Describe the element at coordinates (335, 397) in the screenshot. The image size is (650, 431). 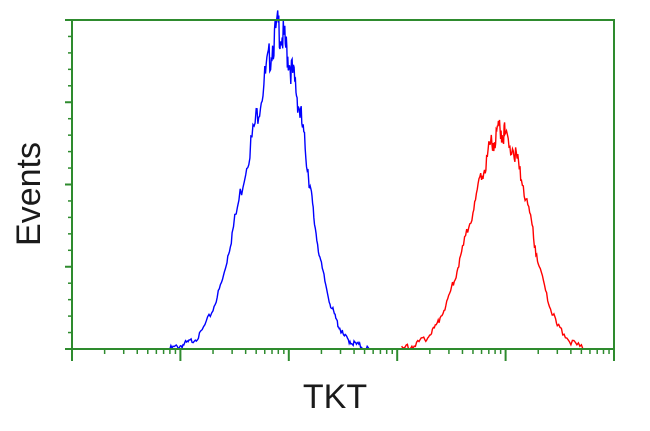
I see `x-axis-label: TKT` at that location.